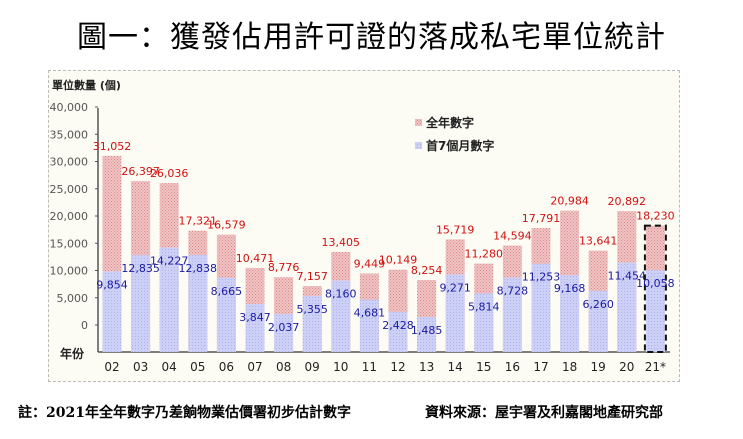 This screenshot has width=743, height=439. What do you see at coordinates (69, 216) in the screenshot?
I see `y-tick-label: 20,000` at bounding box center [69, 216].